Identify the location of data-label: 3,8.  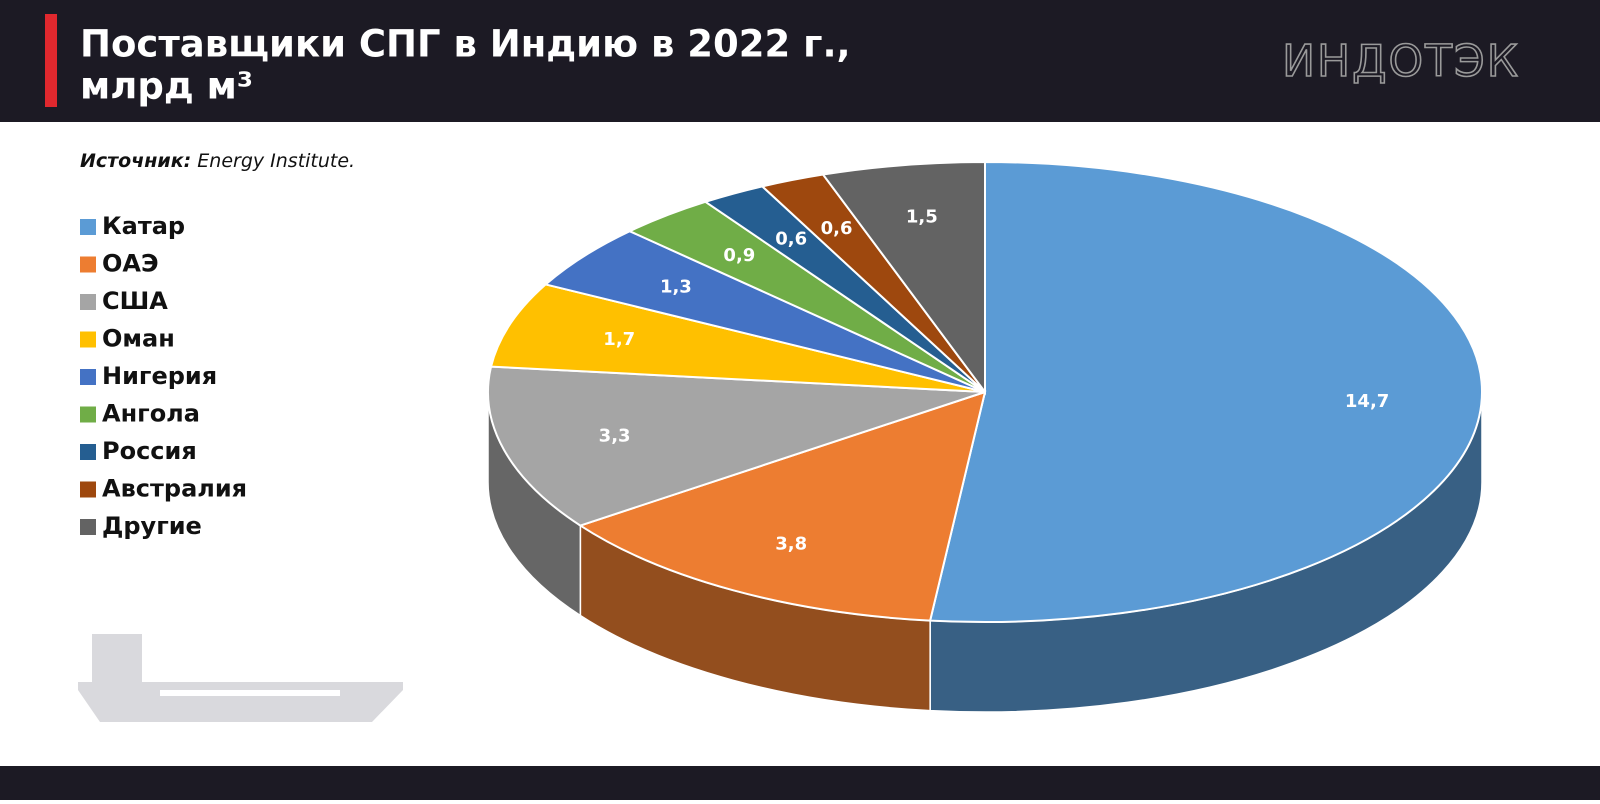
(791, 544).